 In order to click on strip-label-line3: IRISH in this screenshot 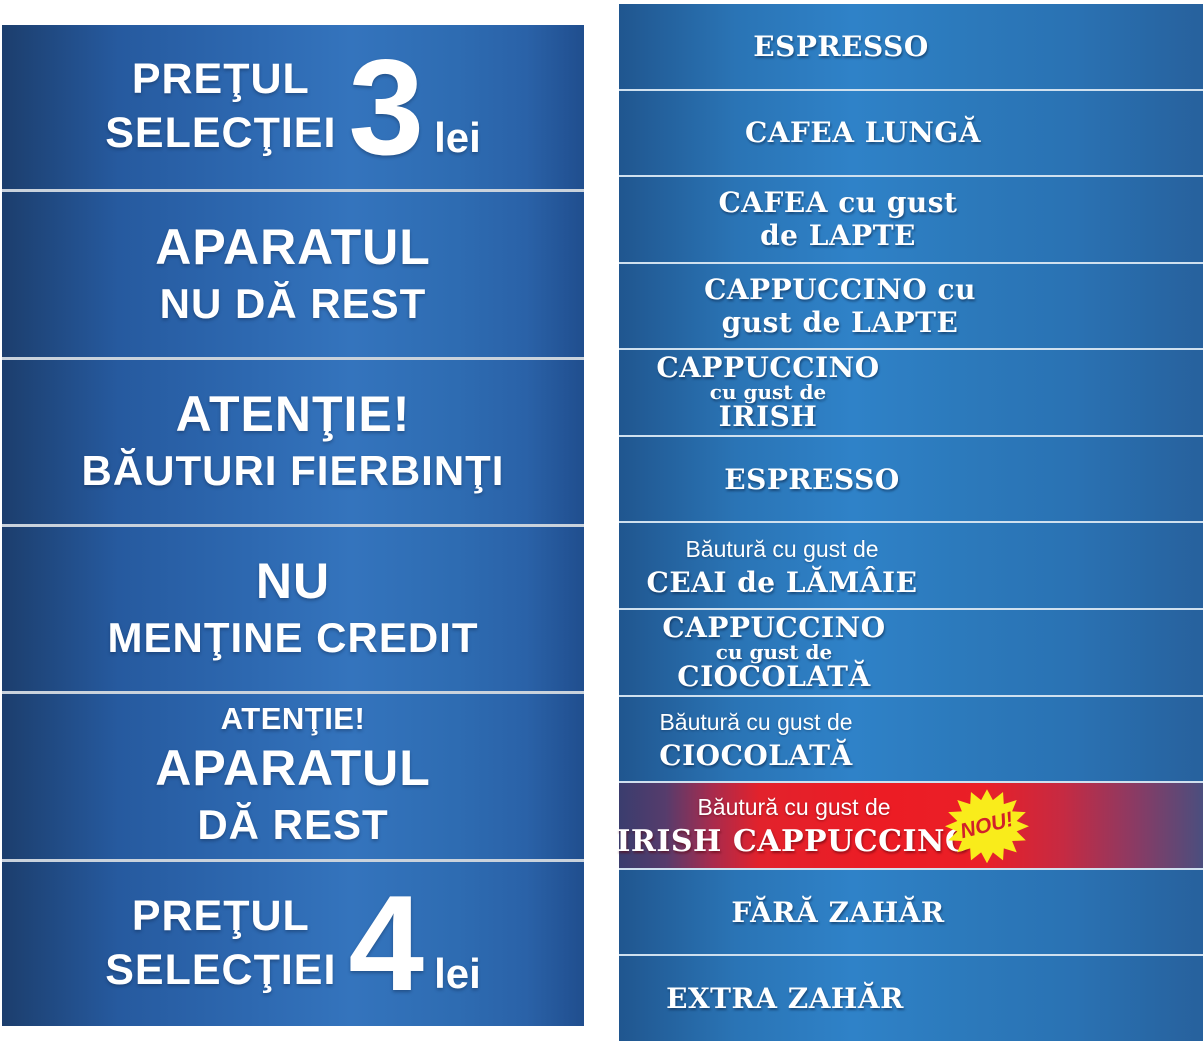, I will do `click(768, 416)`.